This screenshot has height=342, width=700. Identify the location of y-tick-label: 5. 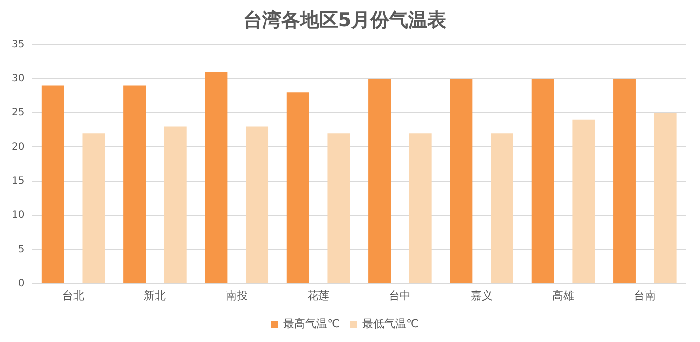
(21, 250).